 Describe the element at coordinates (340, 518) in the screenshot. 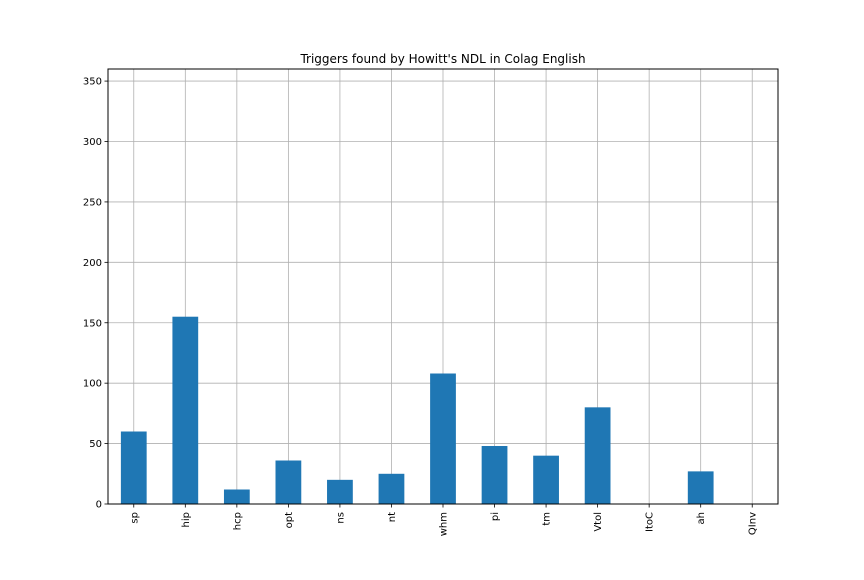

I see `x-tick-label: ns` at that location.